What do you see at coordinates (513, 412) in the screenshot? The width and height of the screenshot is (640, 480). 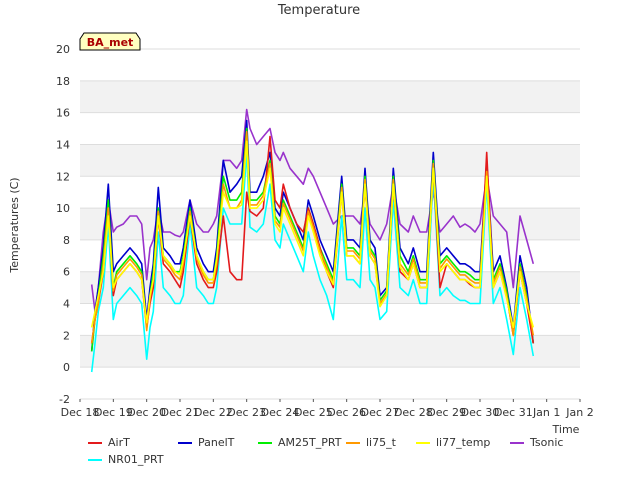 I see `x-tick-label: Dec 31` at bounding box center [513, 412].